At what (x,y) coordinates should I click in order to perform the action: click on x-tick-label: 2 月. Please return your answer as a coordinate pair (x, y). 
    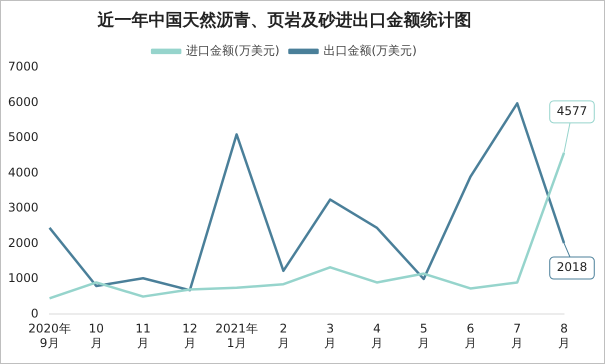
    Looking at the image, I should click on (283, 336).